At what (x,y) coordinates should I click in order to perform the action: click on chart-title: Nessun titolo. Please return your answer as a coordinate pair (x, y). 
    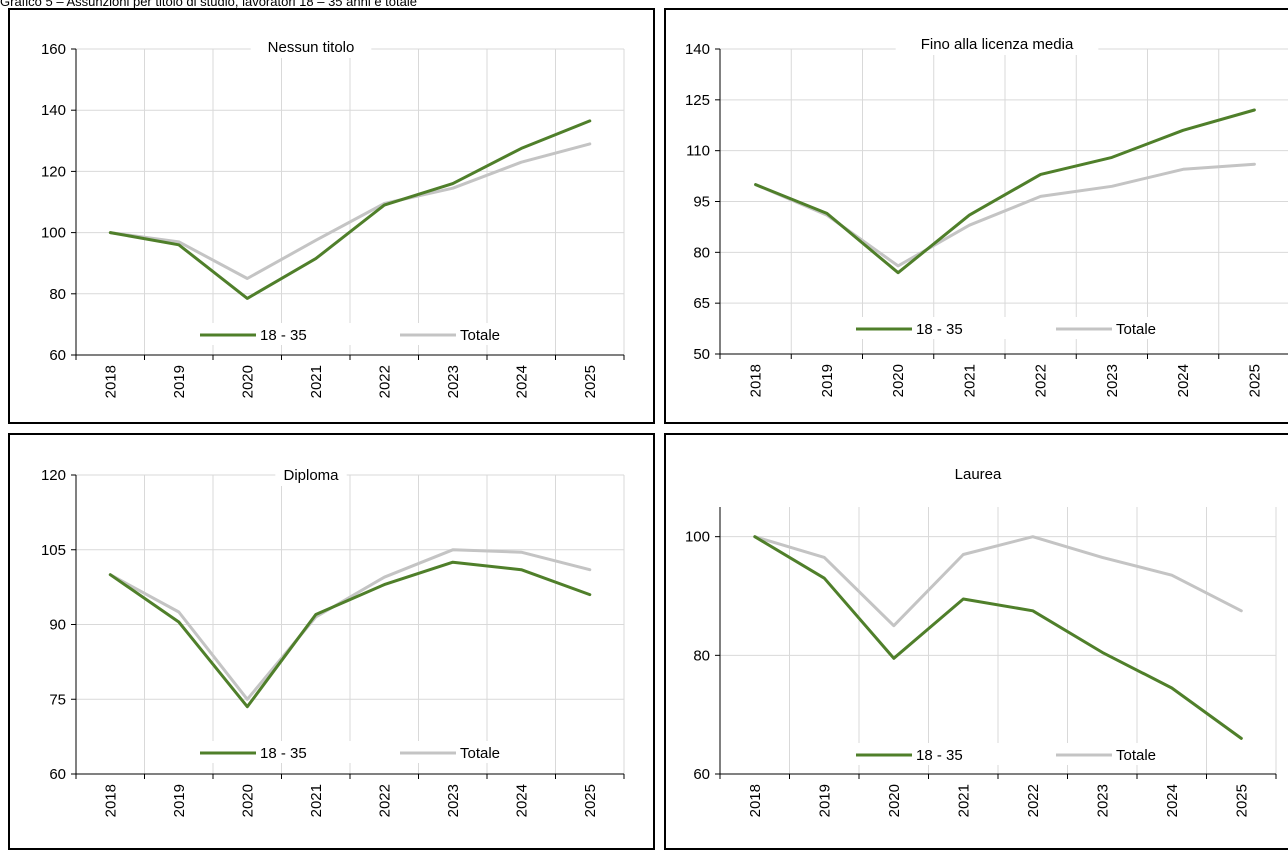
    Looking at the image, I should click on (311, 47).